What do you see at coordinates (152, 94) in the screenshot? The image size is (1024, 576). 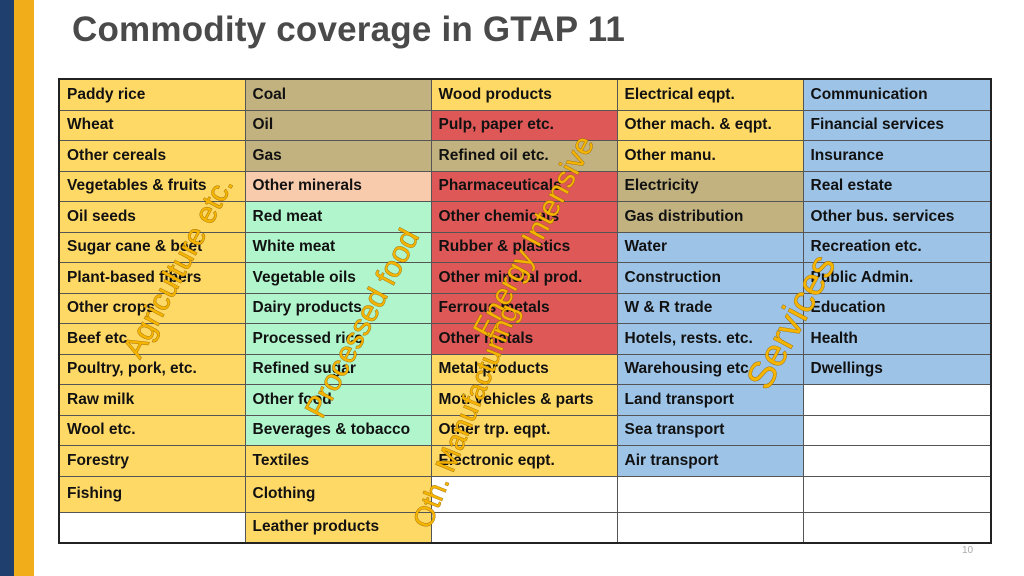 I see `table-cell: Paddy rice` at bounding box center [152, 94].